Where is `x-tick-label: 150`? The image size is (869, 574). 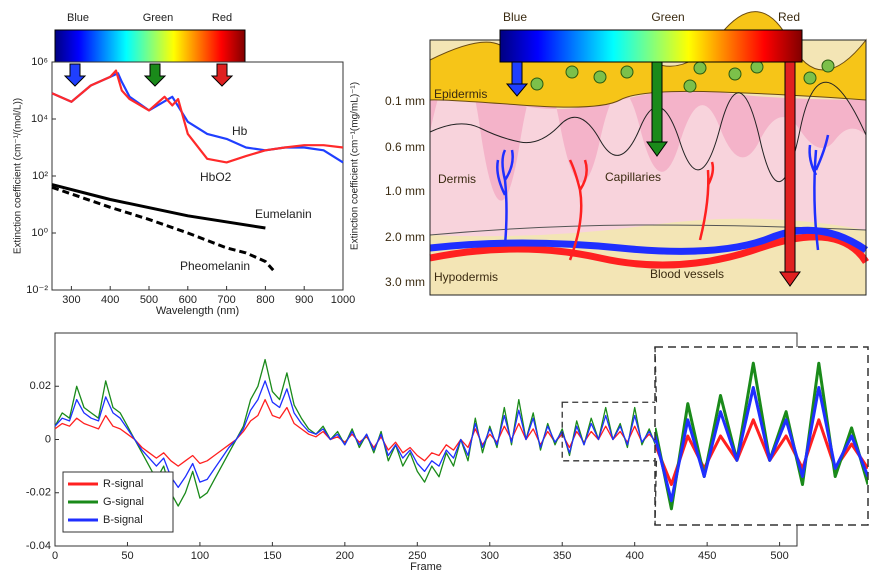
x-tick-label: 150 is located at coordinates (272, 556).